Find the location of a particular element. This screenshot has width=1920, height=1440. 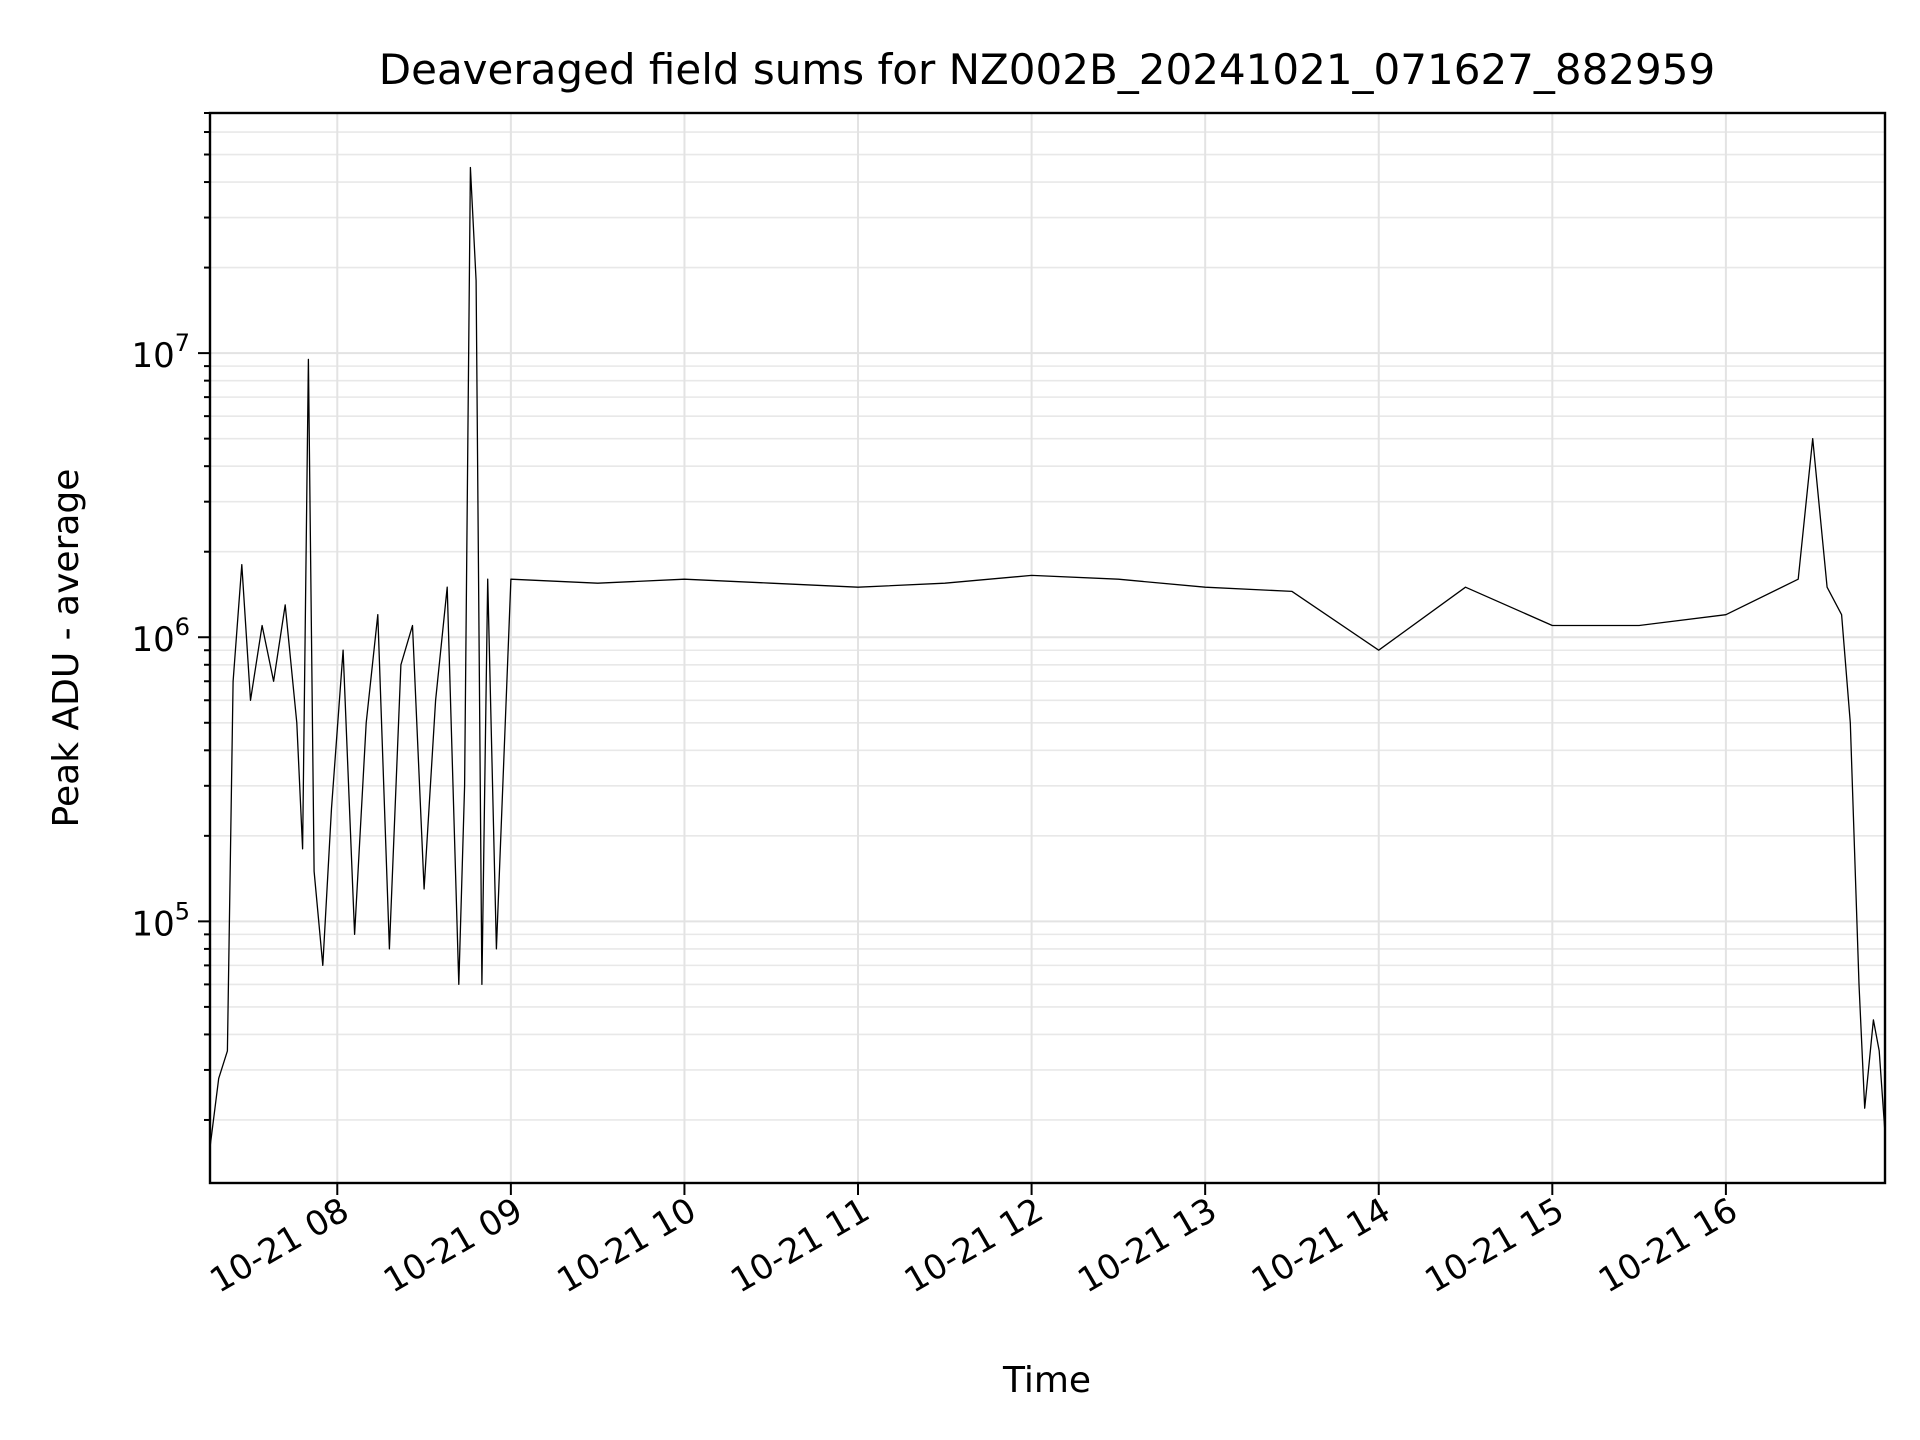

y-tick-label: 10⁷ is located at coordinates (160, 352).